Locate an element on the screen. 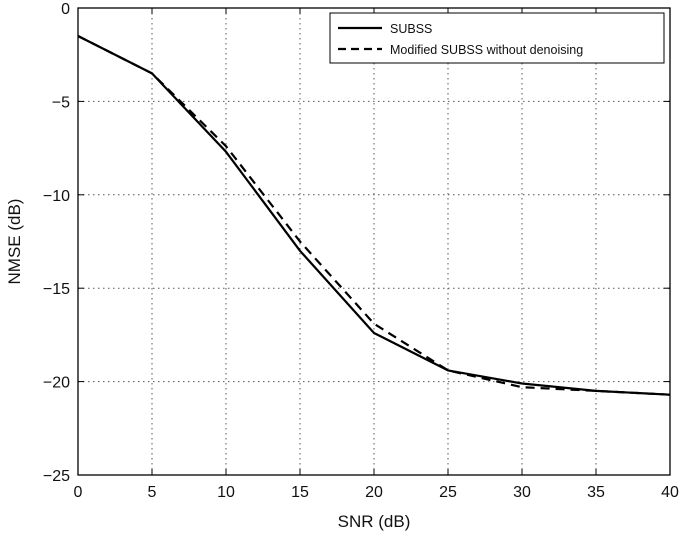  y-tick-label: 0 is located at coordinates (65, 9).